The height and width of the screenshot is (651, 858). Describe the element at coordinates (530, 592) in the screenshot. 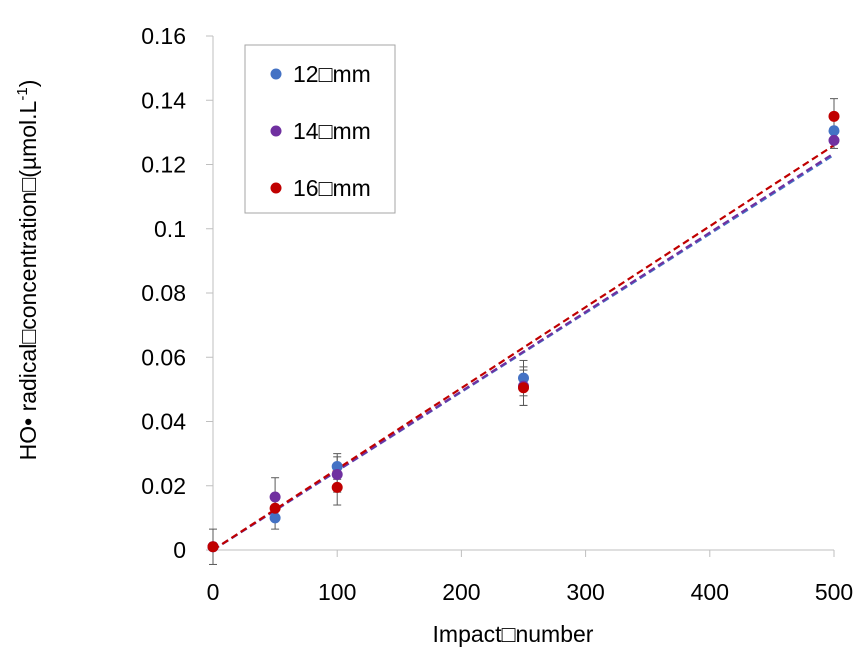

I see `x-tick-labels: 0 100 200 300 400 500` at that location.